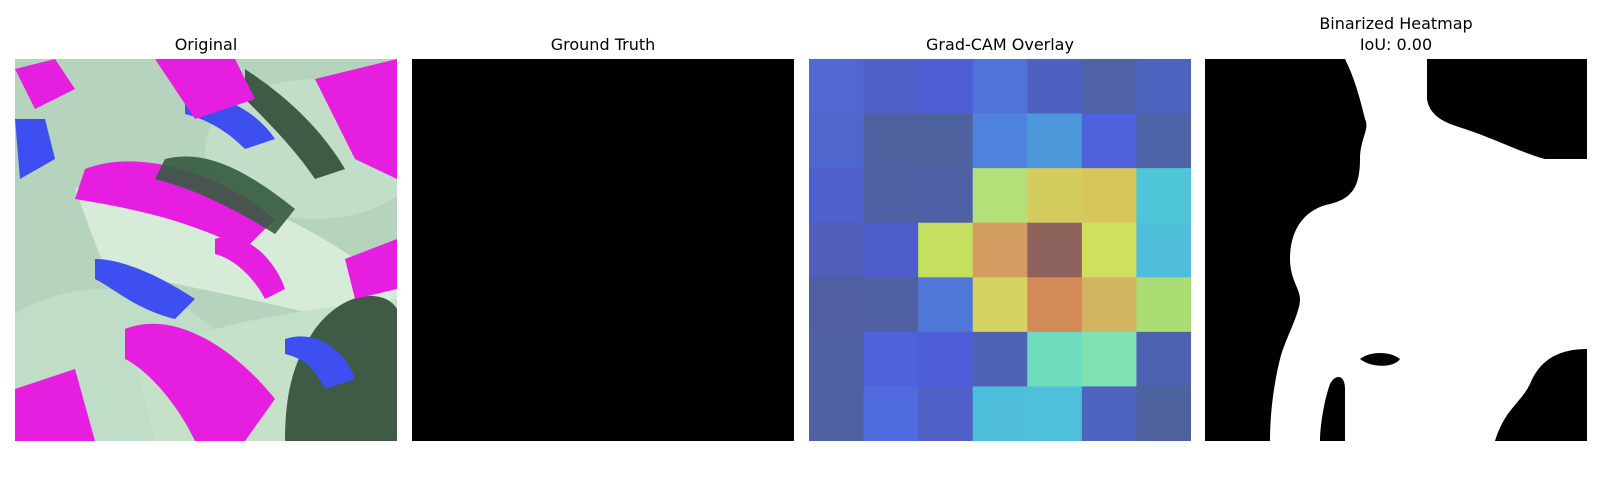  Describe the element at coordinates (1000, 44) in the screenshot. I see `panel-title-gradcam-overlay: Grad-CAM Overlay` at that location.